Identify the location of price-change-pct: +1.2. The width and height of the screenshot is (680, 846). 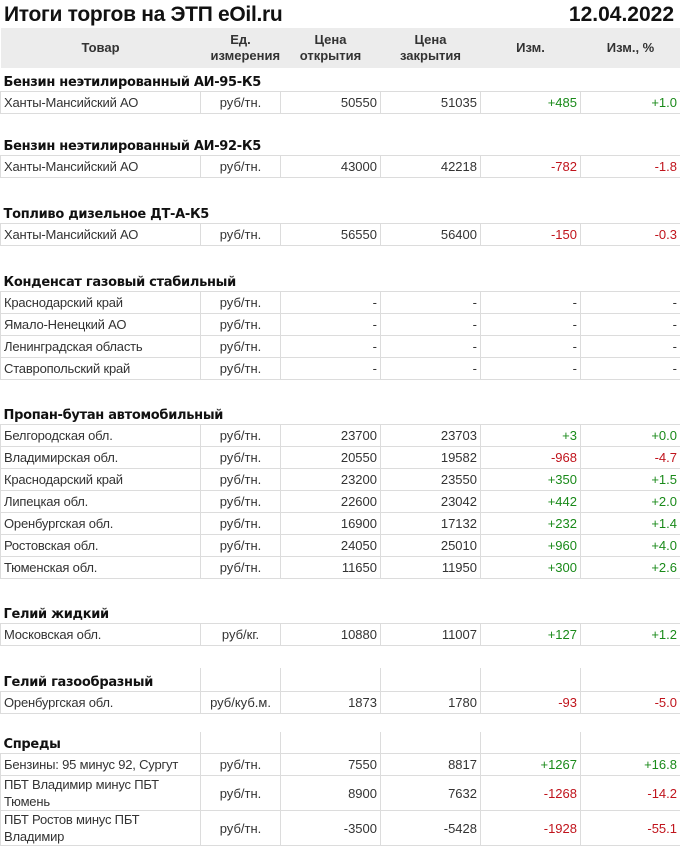
(630, 635).